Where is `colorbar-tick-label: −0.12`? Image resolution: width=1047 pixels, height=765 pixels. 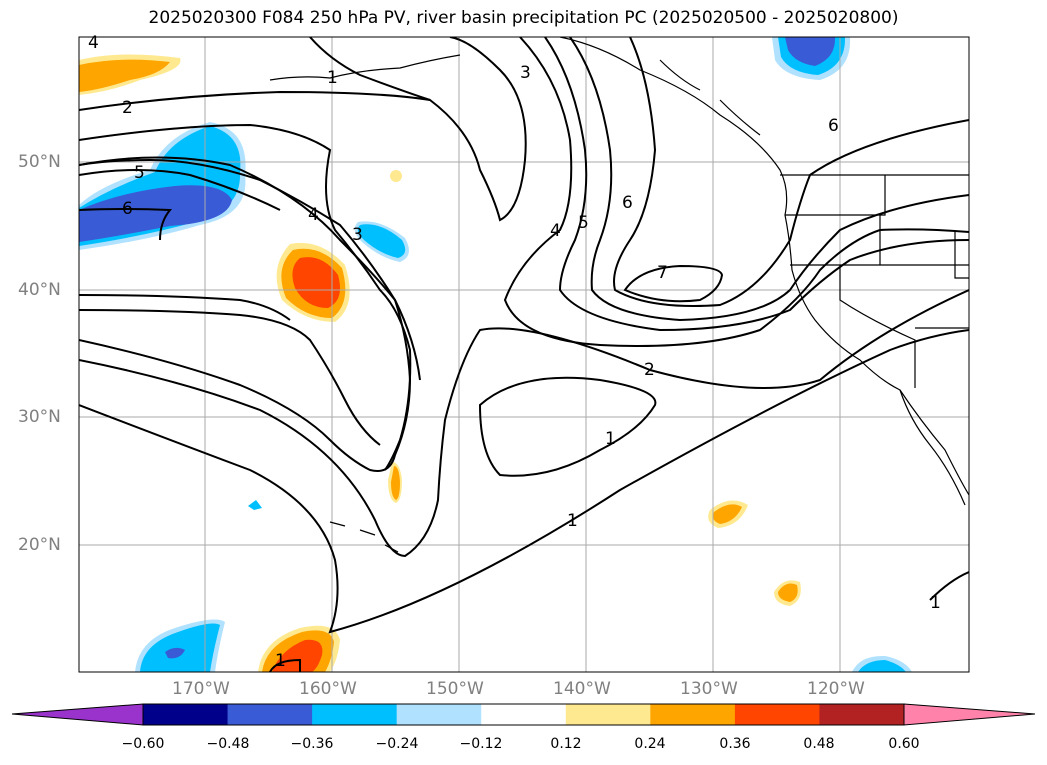
colorbar-tick-label: −0.12 is located at coordinates (481, 744).